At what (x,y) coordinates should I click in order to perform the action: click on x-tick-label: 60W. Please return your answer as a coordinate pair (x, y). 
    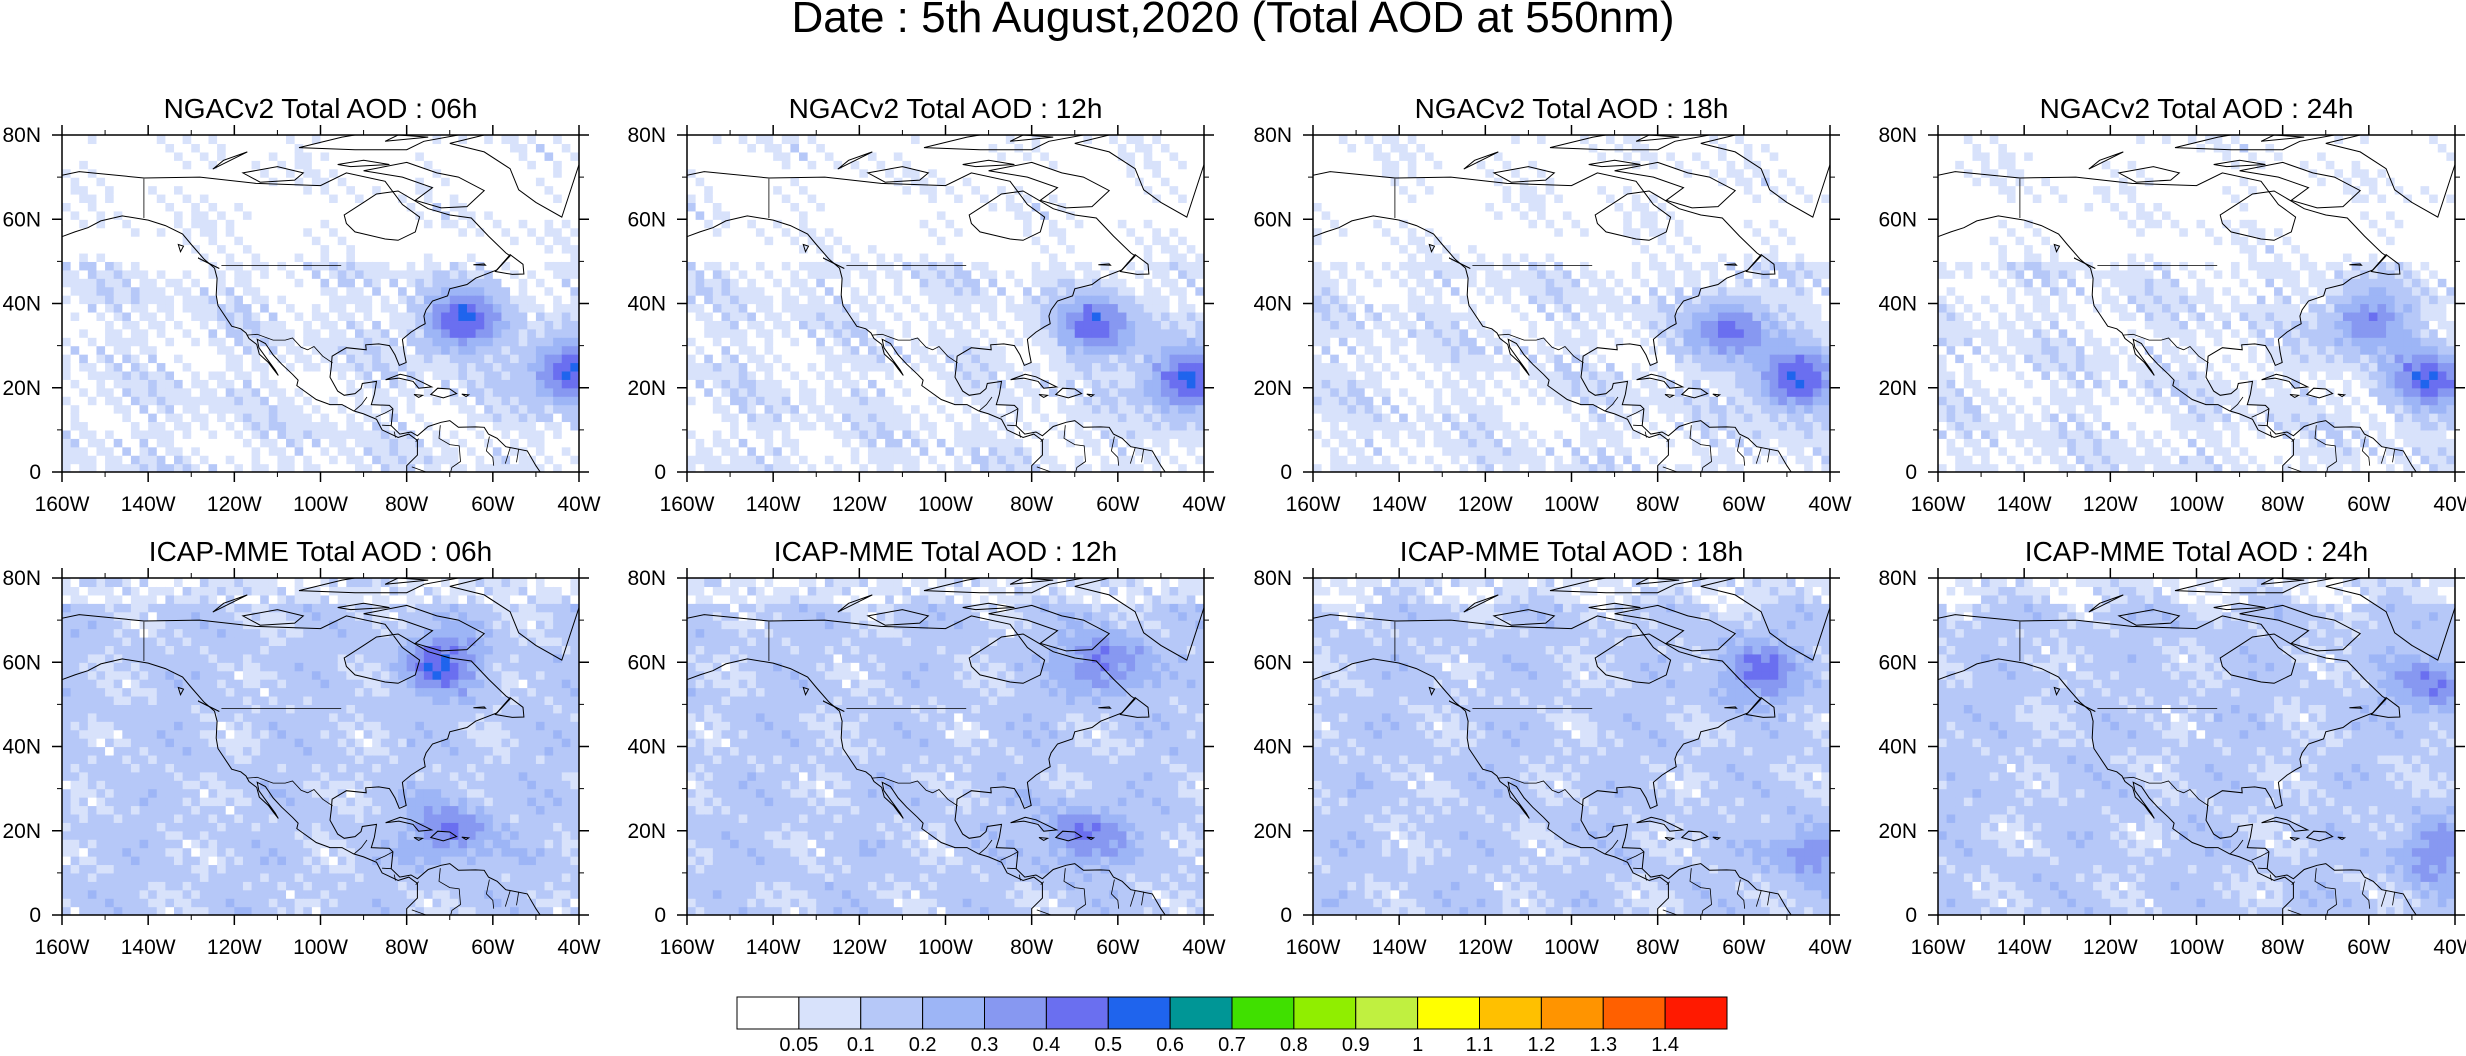
    Looking at the image, I should click on (492, 504).